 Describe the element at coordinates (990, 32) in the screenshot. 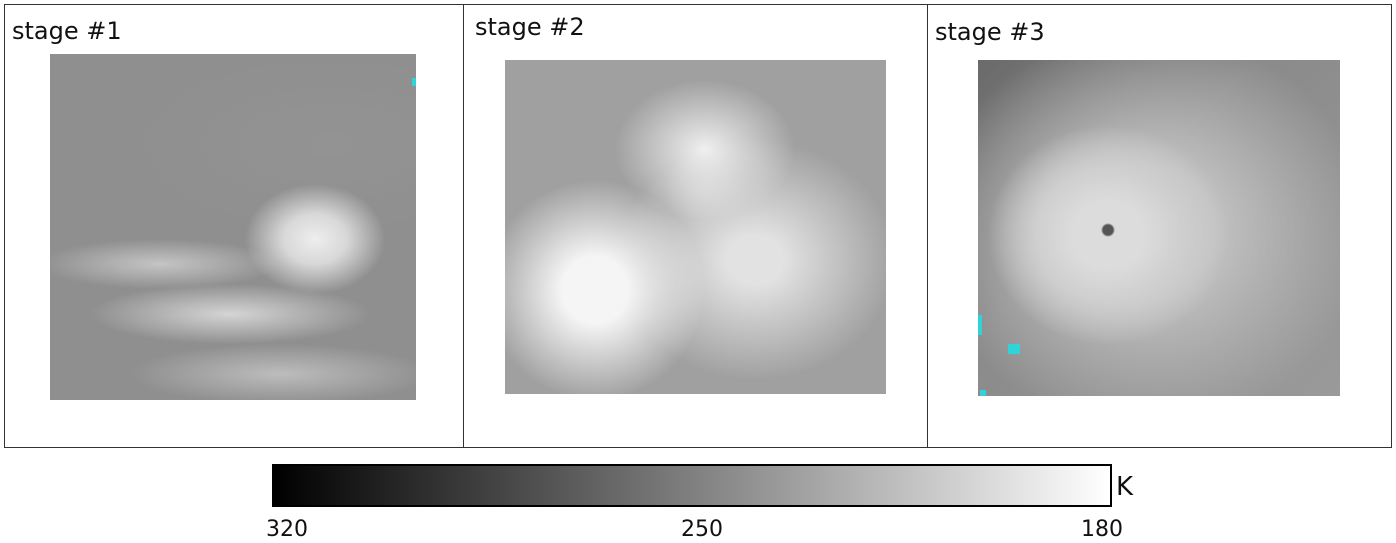

I see `panel-label-stage-3: stage #3` at that location.